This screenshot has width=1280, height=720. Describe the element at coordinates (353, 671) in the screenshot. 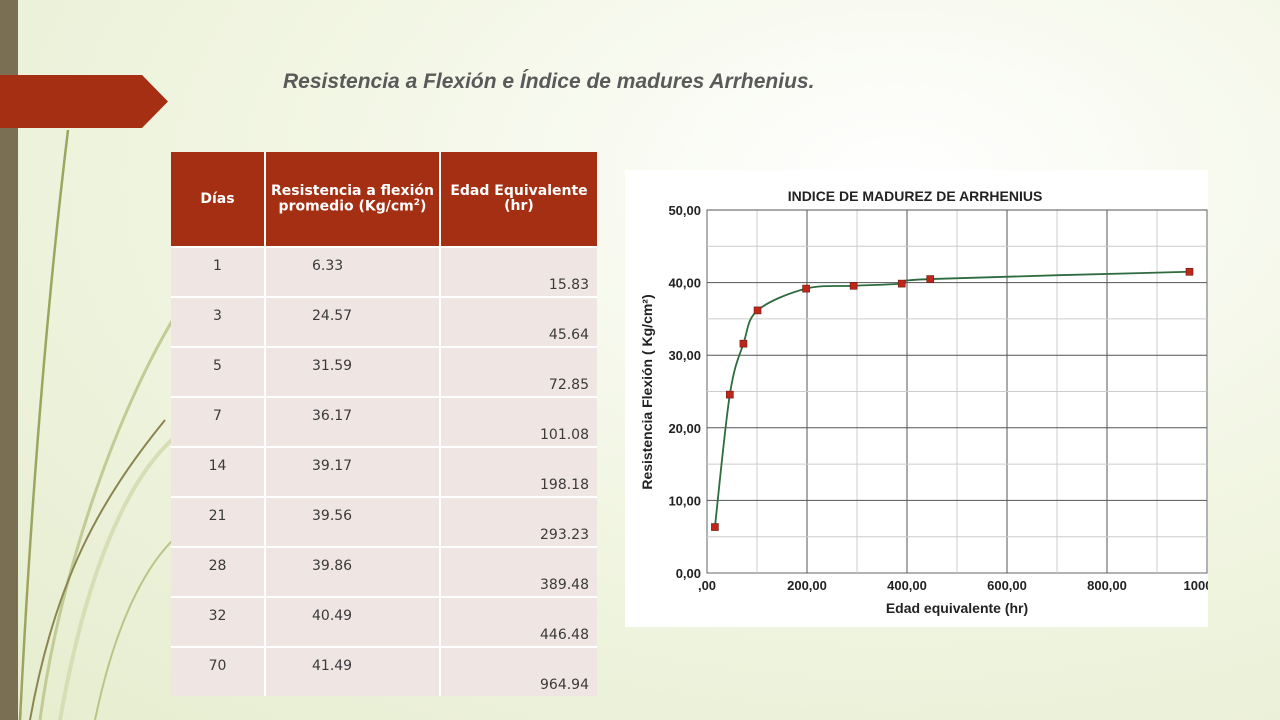

I see `cell-resistencia: 41.49` at that location.